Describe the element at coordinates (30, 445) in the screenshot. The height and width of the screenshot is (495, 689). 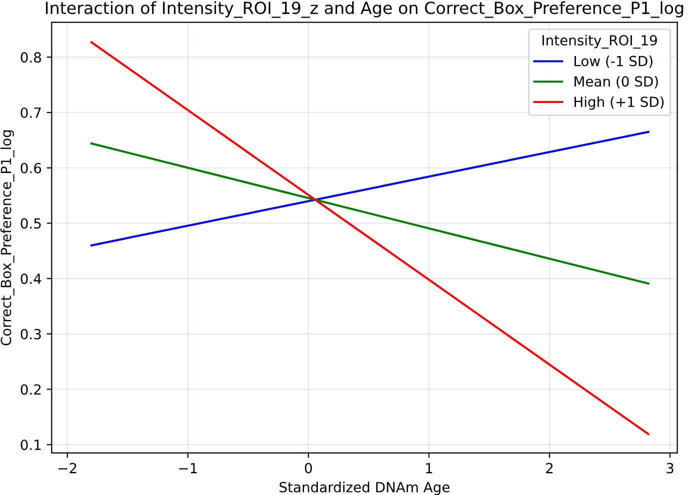
I see `y-tick-label: 0.1` at that location.